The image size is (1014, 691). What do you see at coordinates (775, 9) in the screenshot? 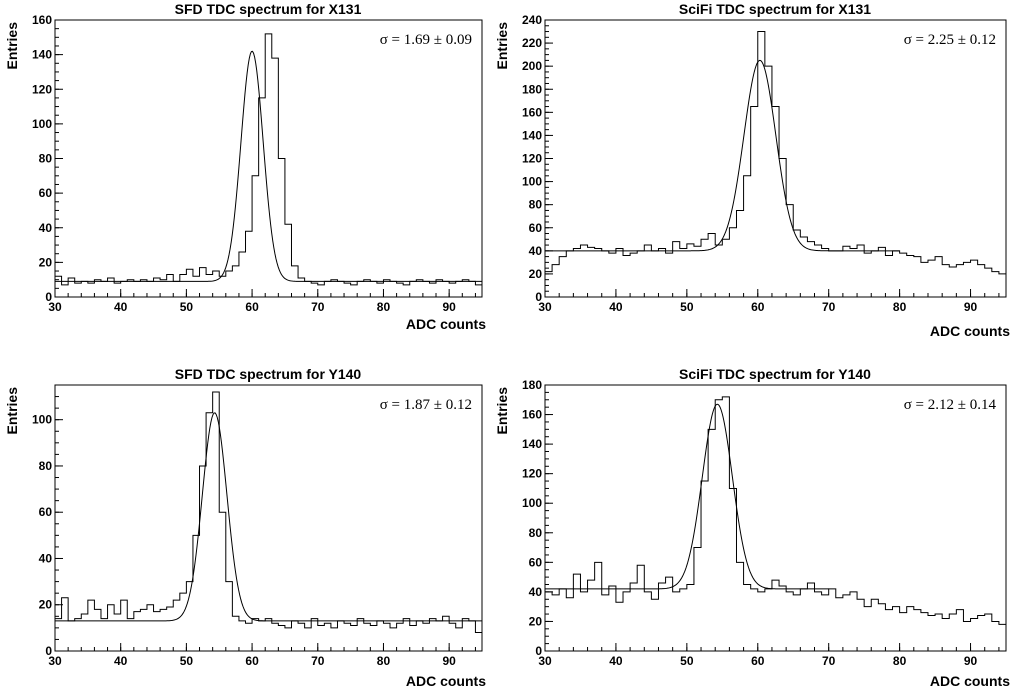
I see `chart-title: SciFi TDC spectrum for X131` at bounding box center [775, 9].